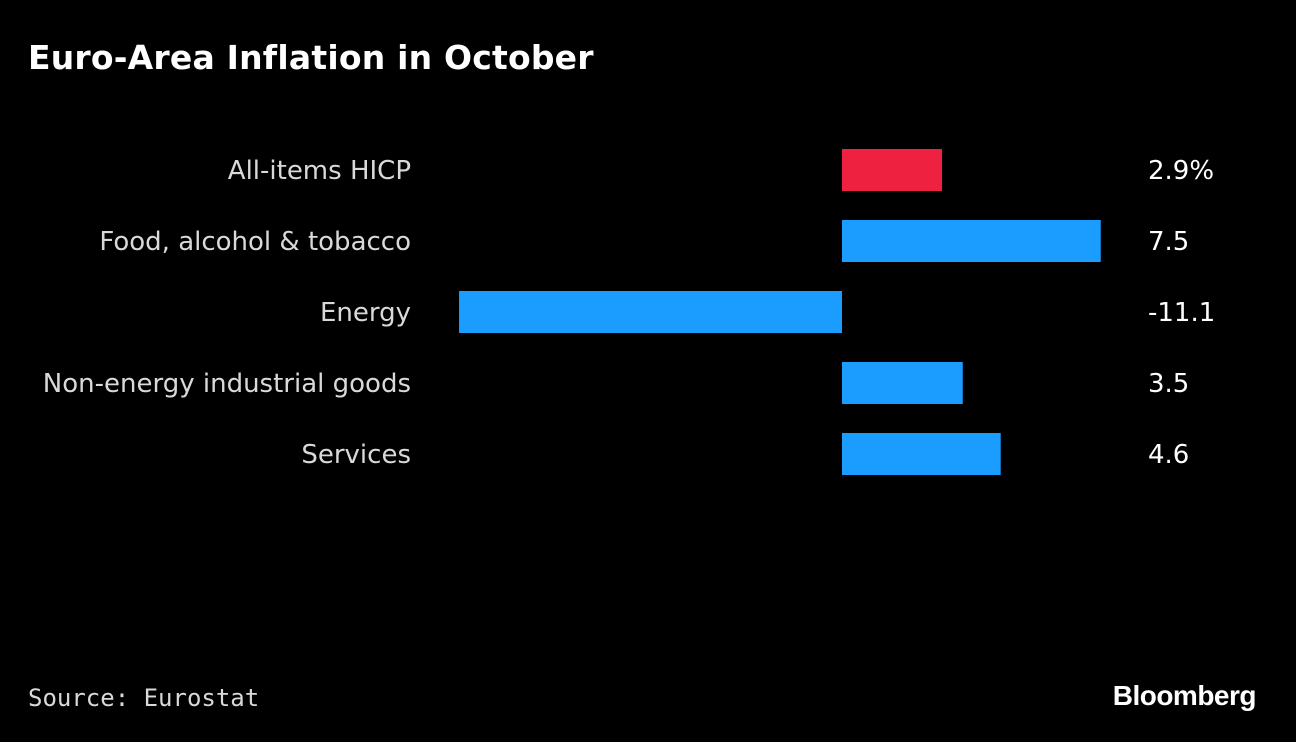 The width and height of the screenshot is (1296, 742). I want to click on category-label: All-items HICP, so click(319, 171).